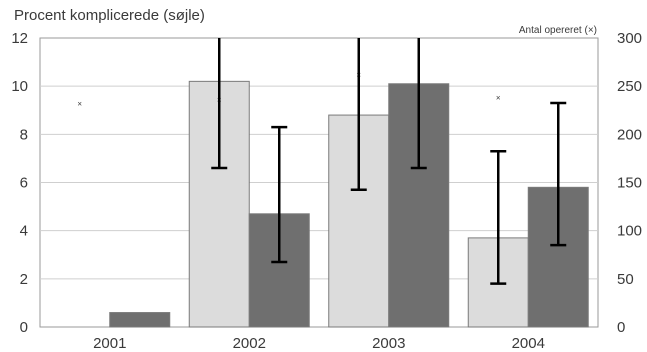  I want to click on y-tick-label: 2, so click(24, 279).